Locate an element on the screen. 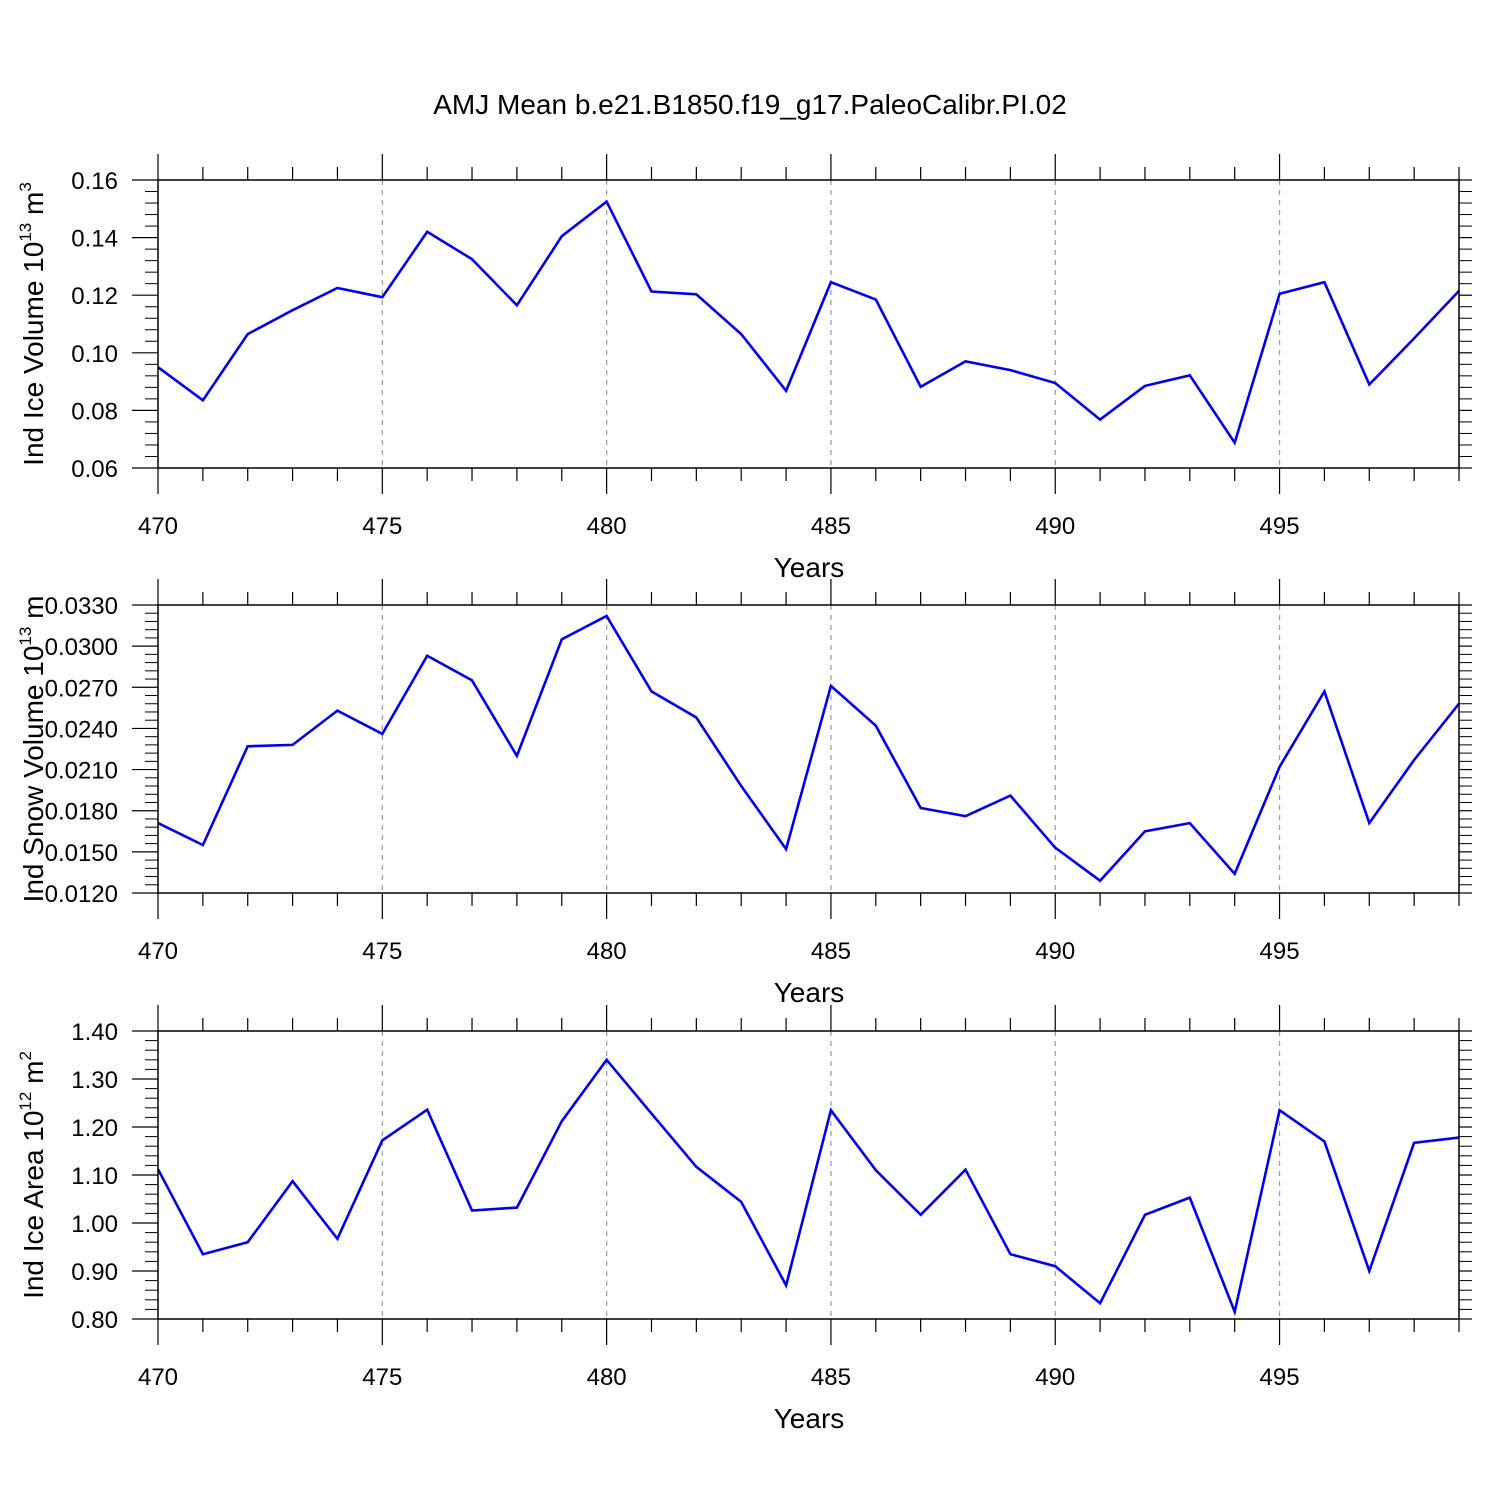 Image resolution: width=1500 pixels, height=1500 pixels. y-axis-label: Ind Ice Volume 1013 m3 is located at coordinates (32, 324).